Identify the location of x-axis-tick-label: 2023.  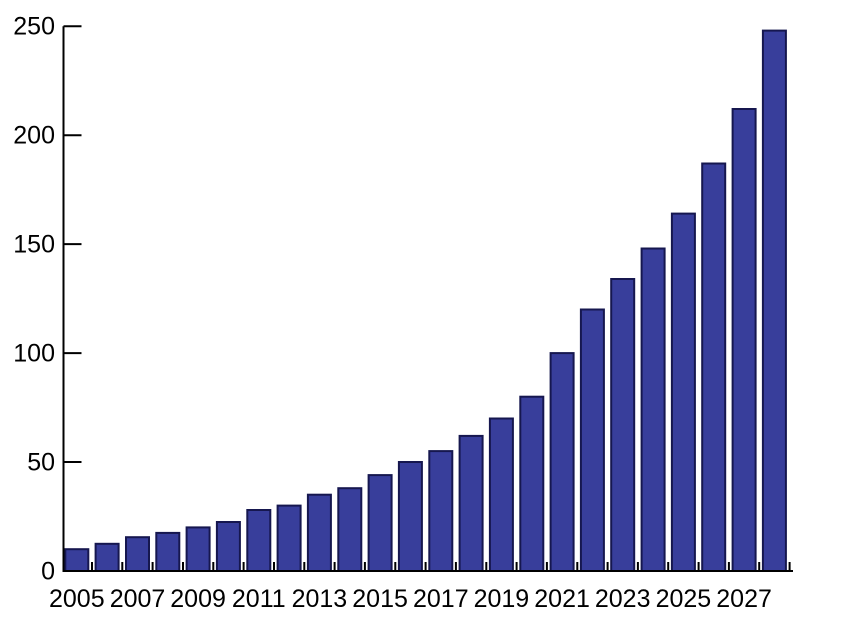
(623, 599).